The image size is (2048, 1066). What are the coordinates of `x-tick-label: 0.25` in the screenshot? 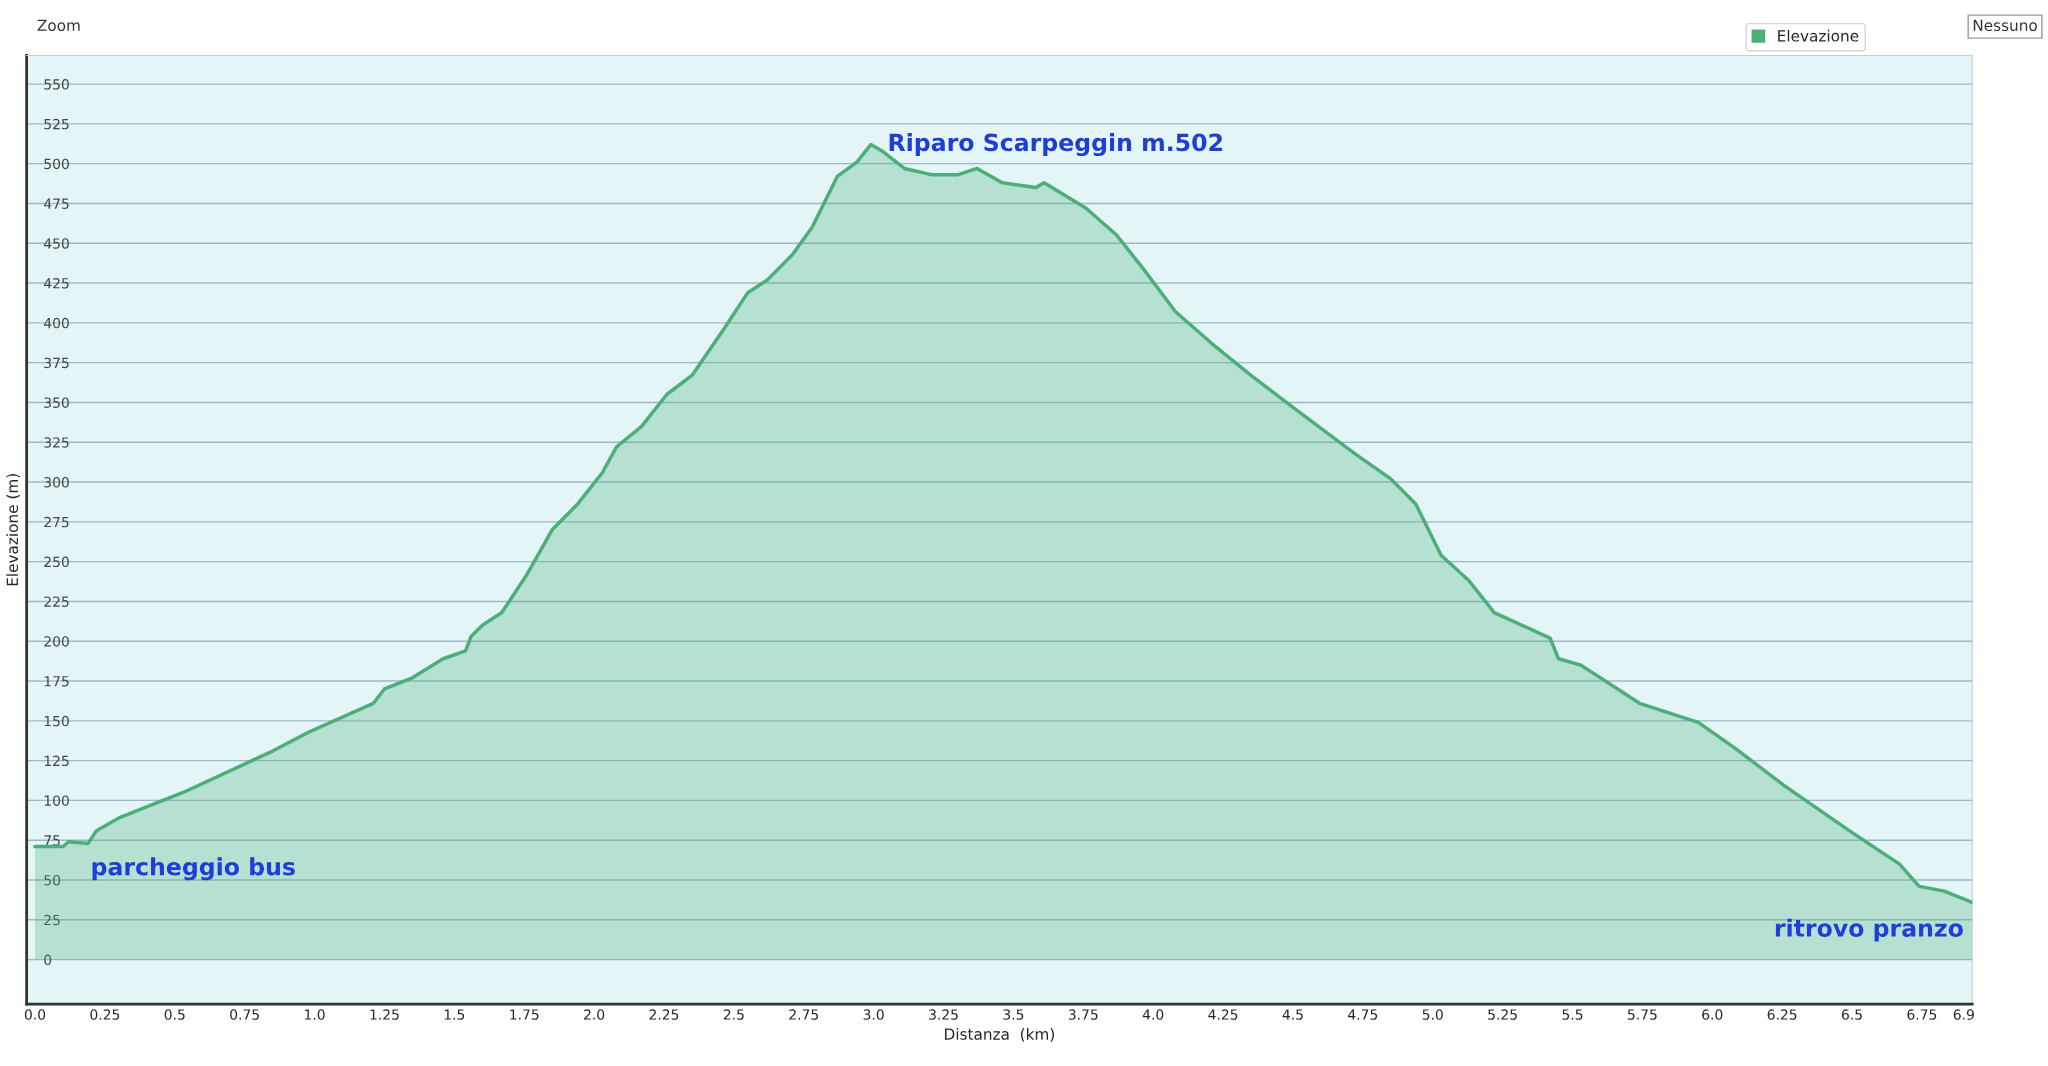 It's located at (105, 1014).